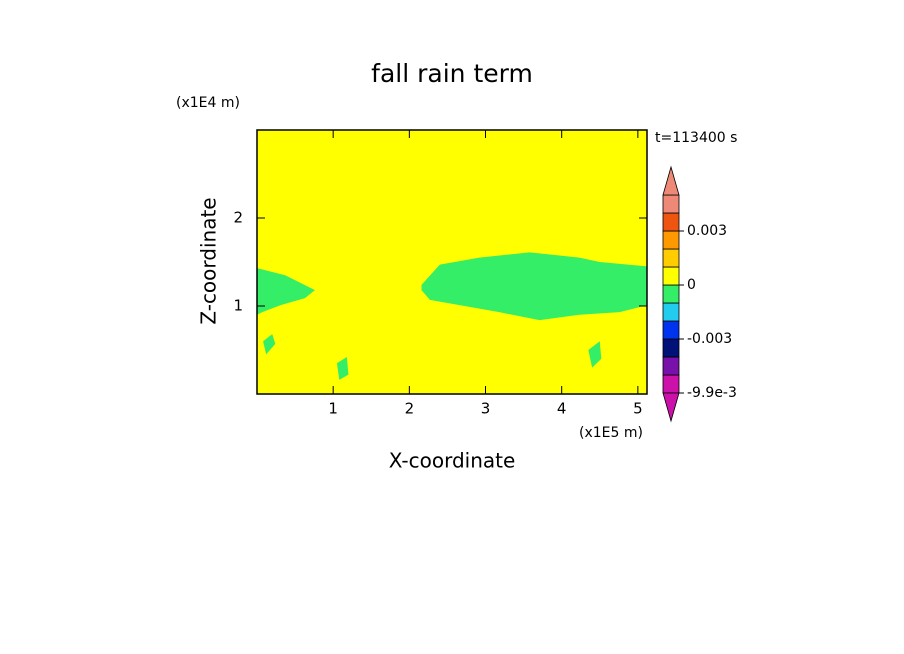 The width and height of the screenshot is (904, 654). I want to click on x-tick-label: 3, so click(486, 409).